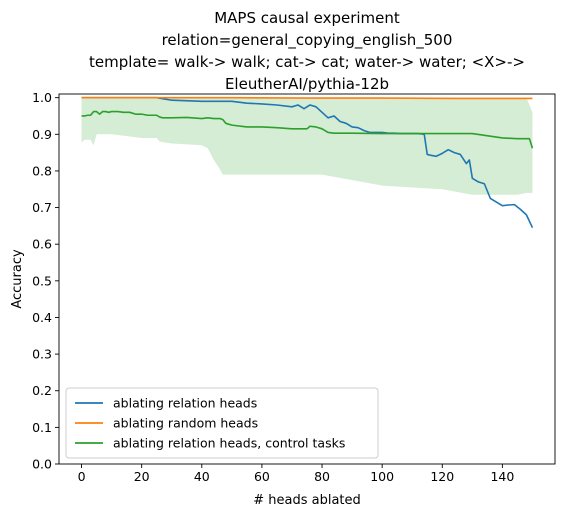 The image size is (567, 517). I want to click on x-tick-label: 40, so click(202, 476).